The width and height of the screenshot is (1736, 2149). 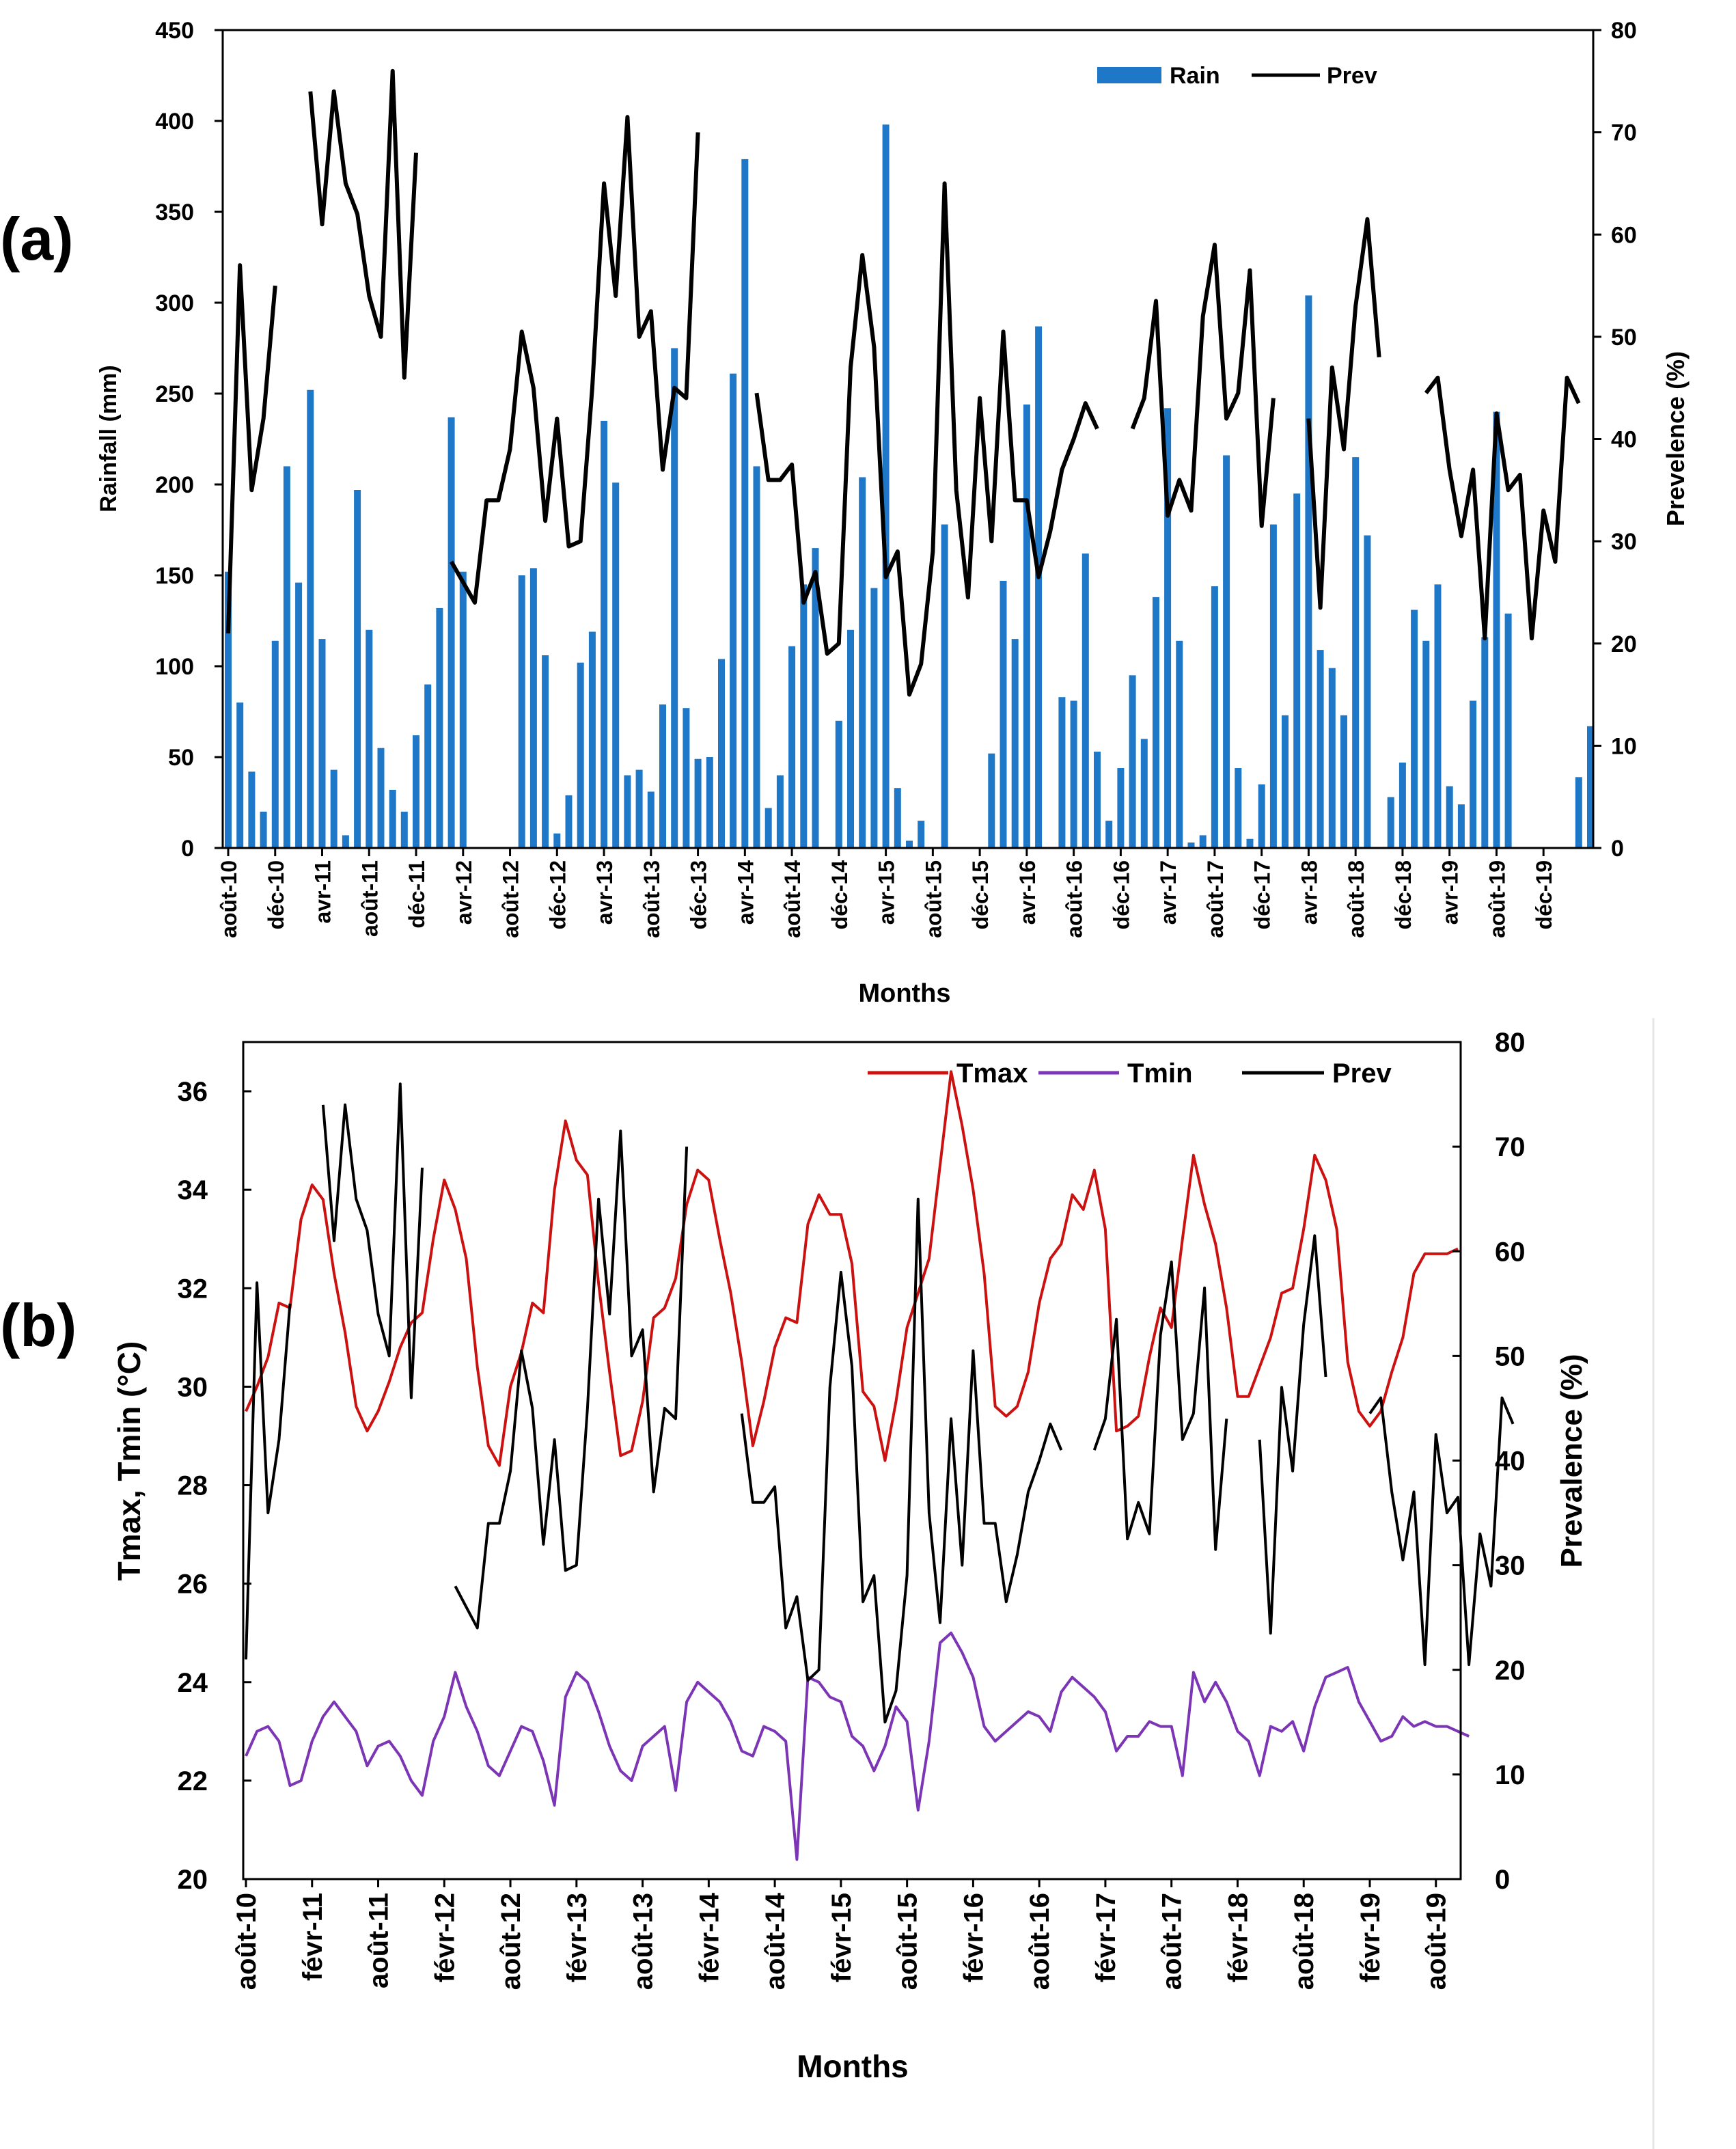 What do you see at coordinates (1676, 438) in the screenshot?
I see `y-axis-right-title-a: Prevelence (%)` at bounding box center [1676, 438].